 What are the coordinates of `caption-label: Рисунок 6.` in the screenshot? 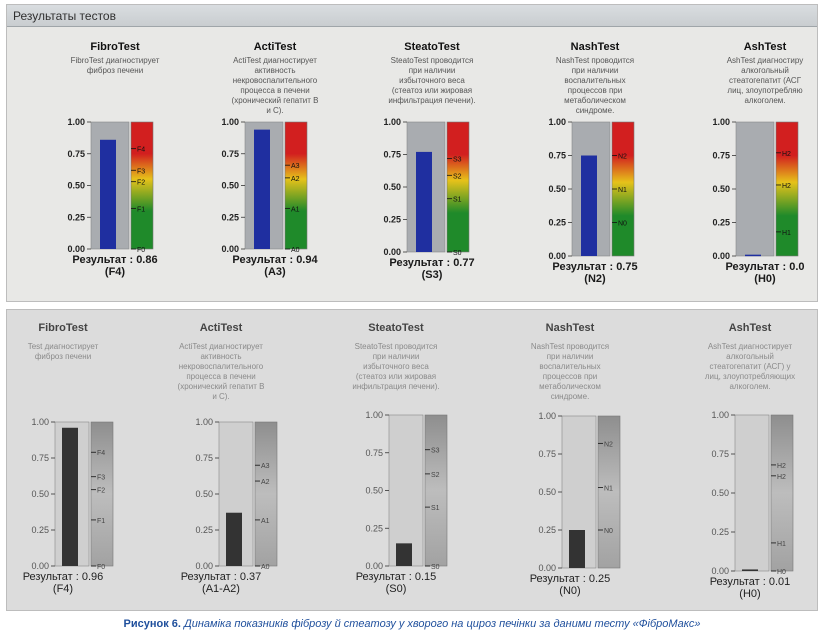 It's located at (152, 624).